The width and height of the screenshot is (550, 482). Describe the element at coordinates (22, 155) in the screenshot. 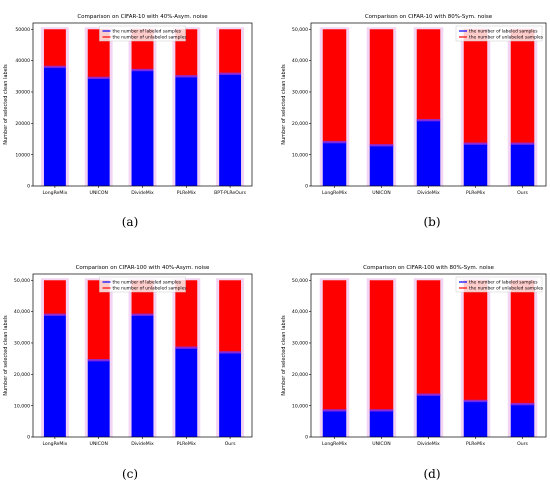

I see `y-tick-label: 10000` at that location.